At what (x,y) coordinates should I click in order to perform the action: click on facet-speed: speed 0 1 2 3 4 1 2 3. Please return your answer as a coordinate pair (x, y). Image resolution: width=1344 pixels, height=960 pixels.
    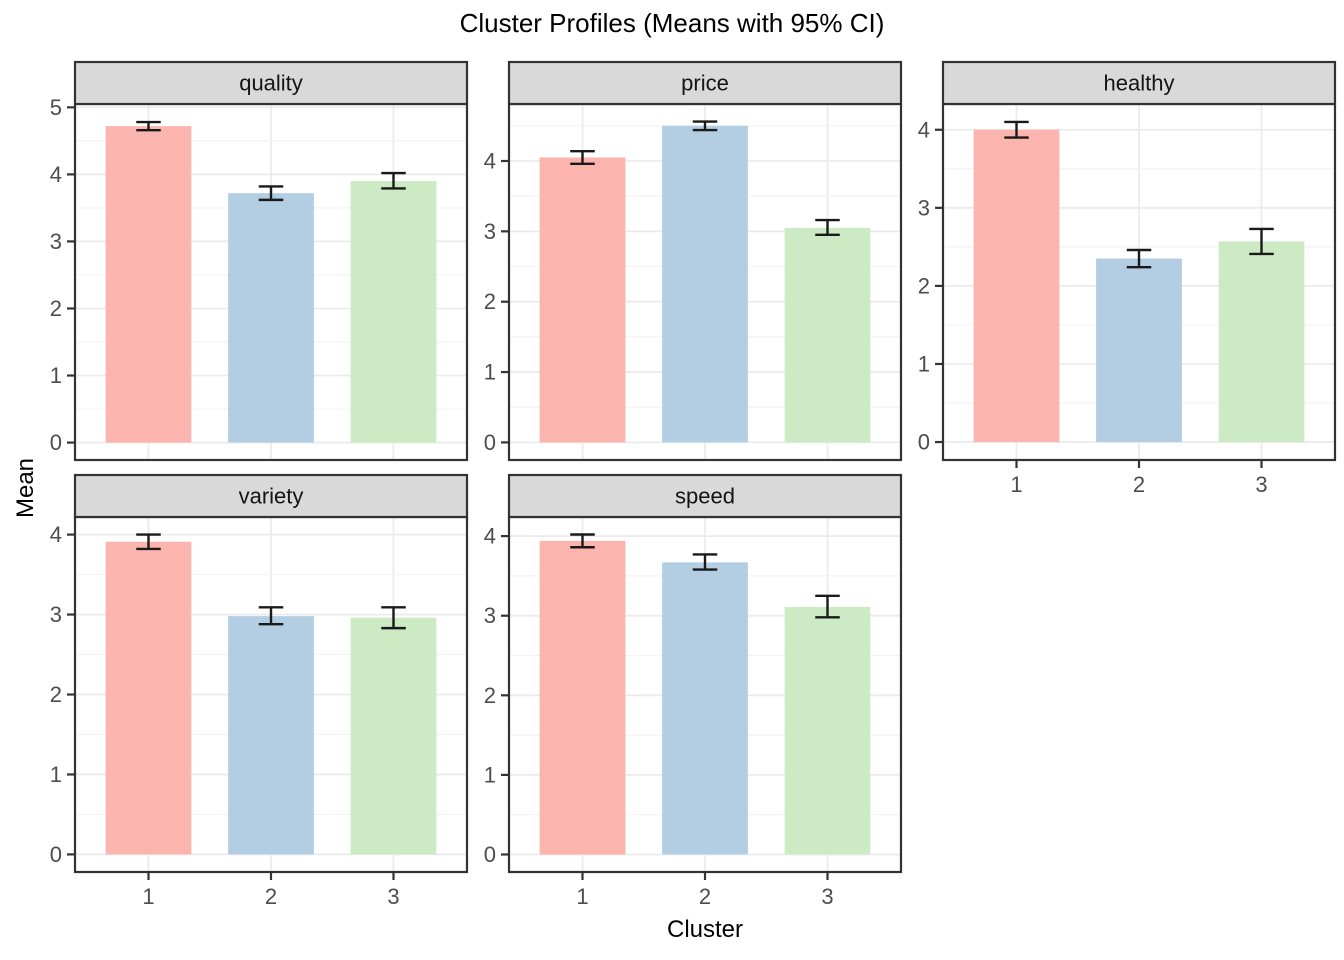
    Looking at the image, I should click on (693, 691).